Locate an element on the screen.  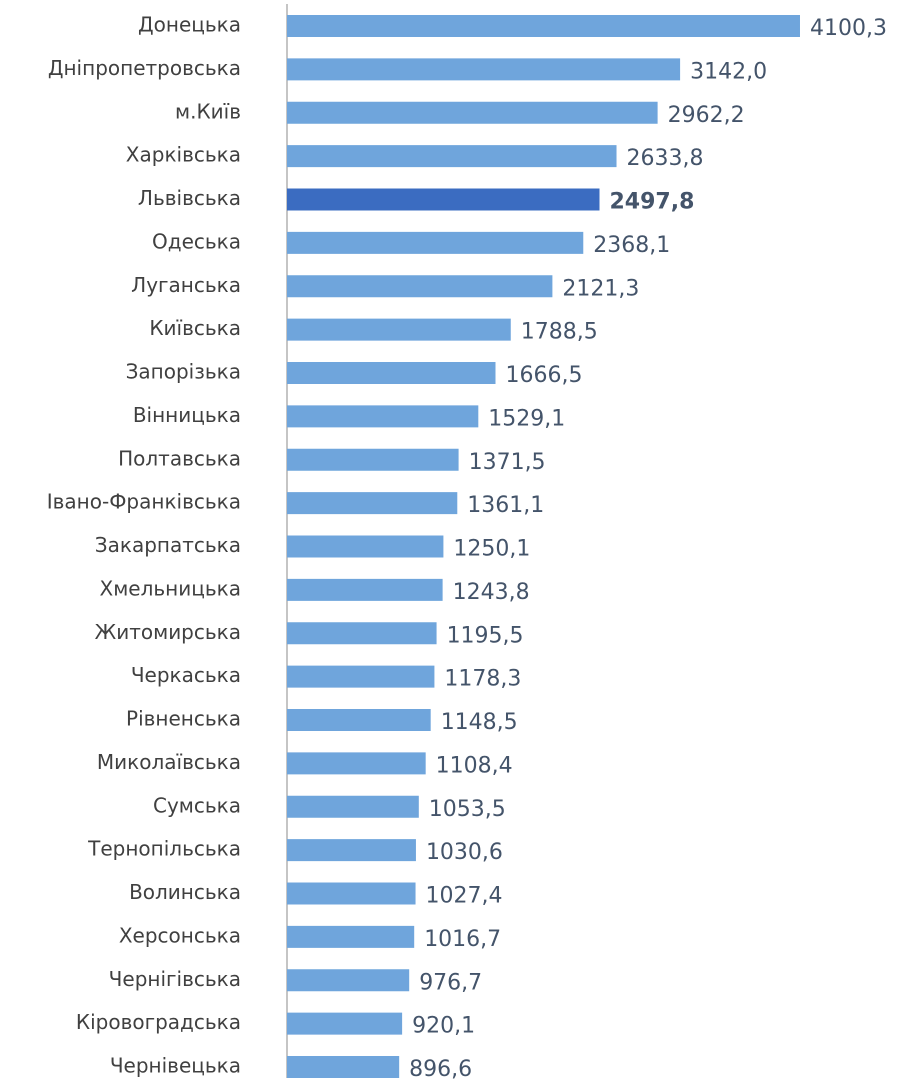
value-label: 1148,5 is located at coordinates (479, 722).